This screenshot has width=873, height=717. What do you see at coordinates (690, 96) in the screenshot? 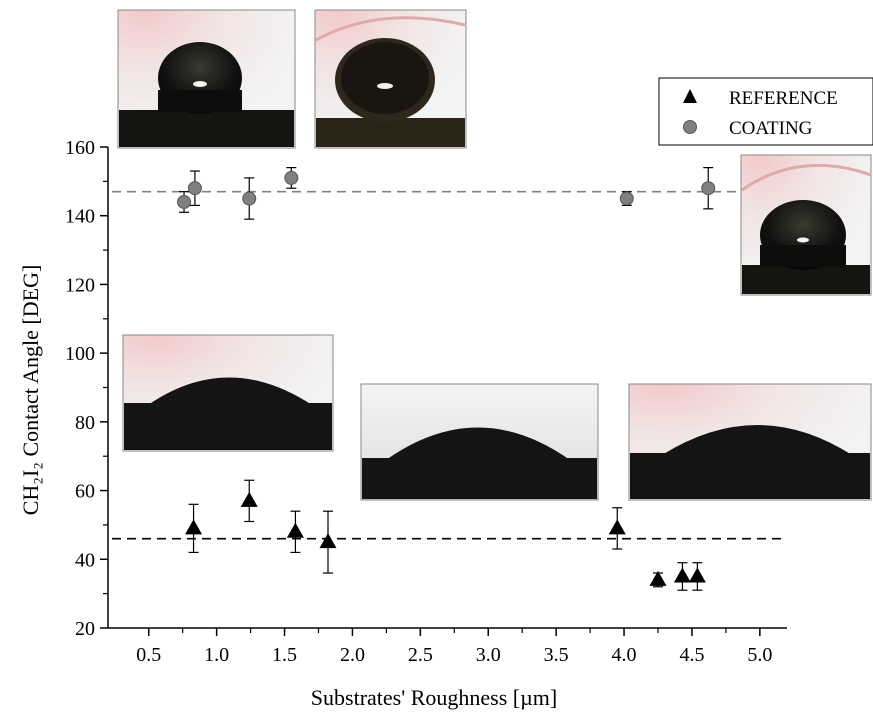
I see `legend-marker-reference` at bounding box center [690, 96].